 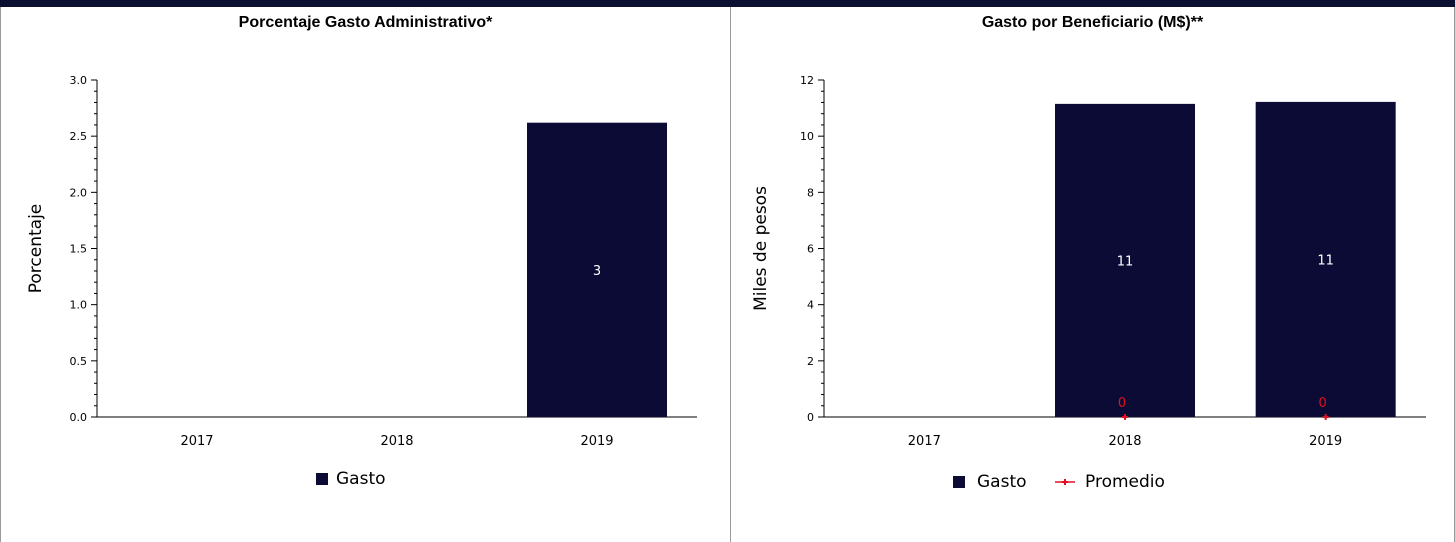 What do you see at coordinates (807, 136) in the screenshot?
I see `y-tick-label: 10` at bounding box center [807, 136].